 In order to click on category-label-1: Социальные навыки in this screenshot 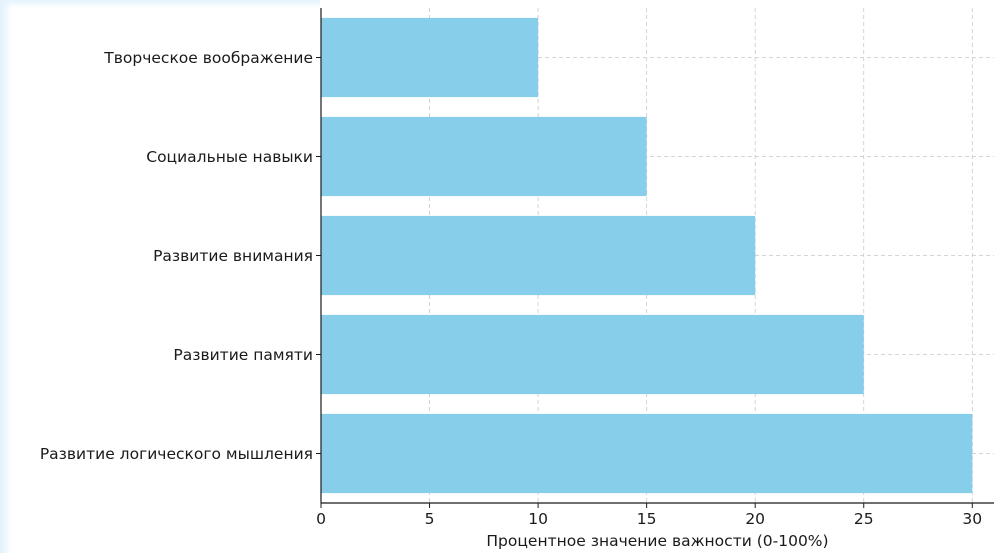, I will do `click(229, 157)`.